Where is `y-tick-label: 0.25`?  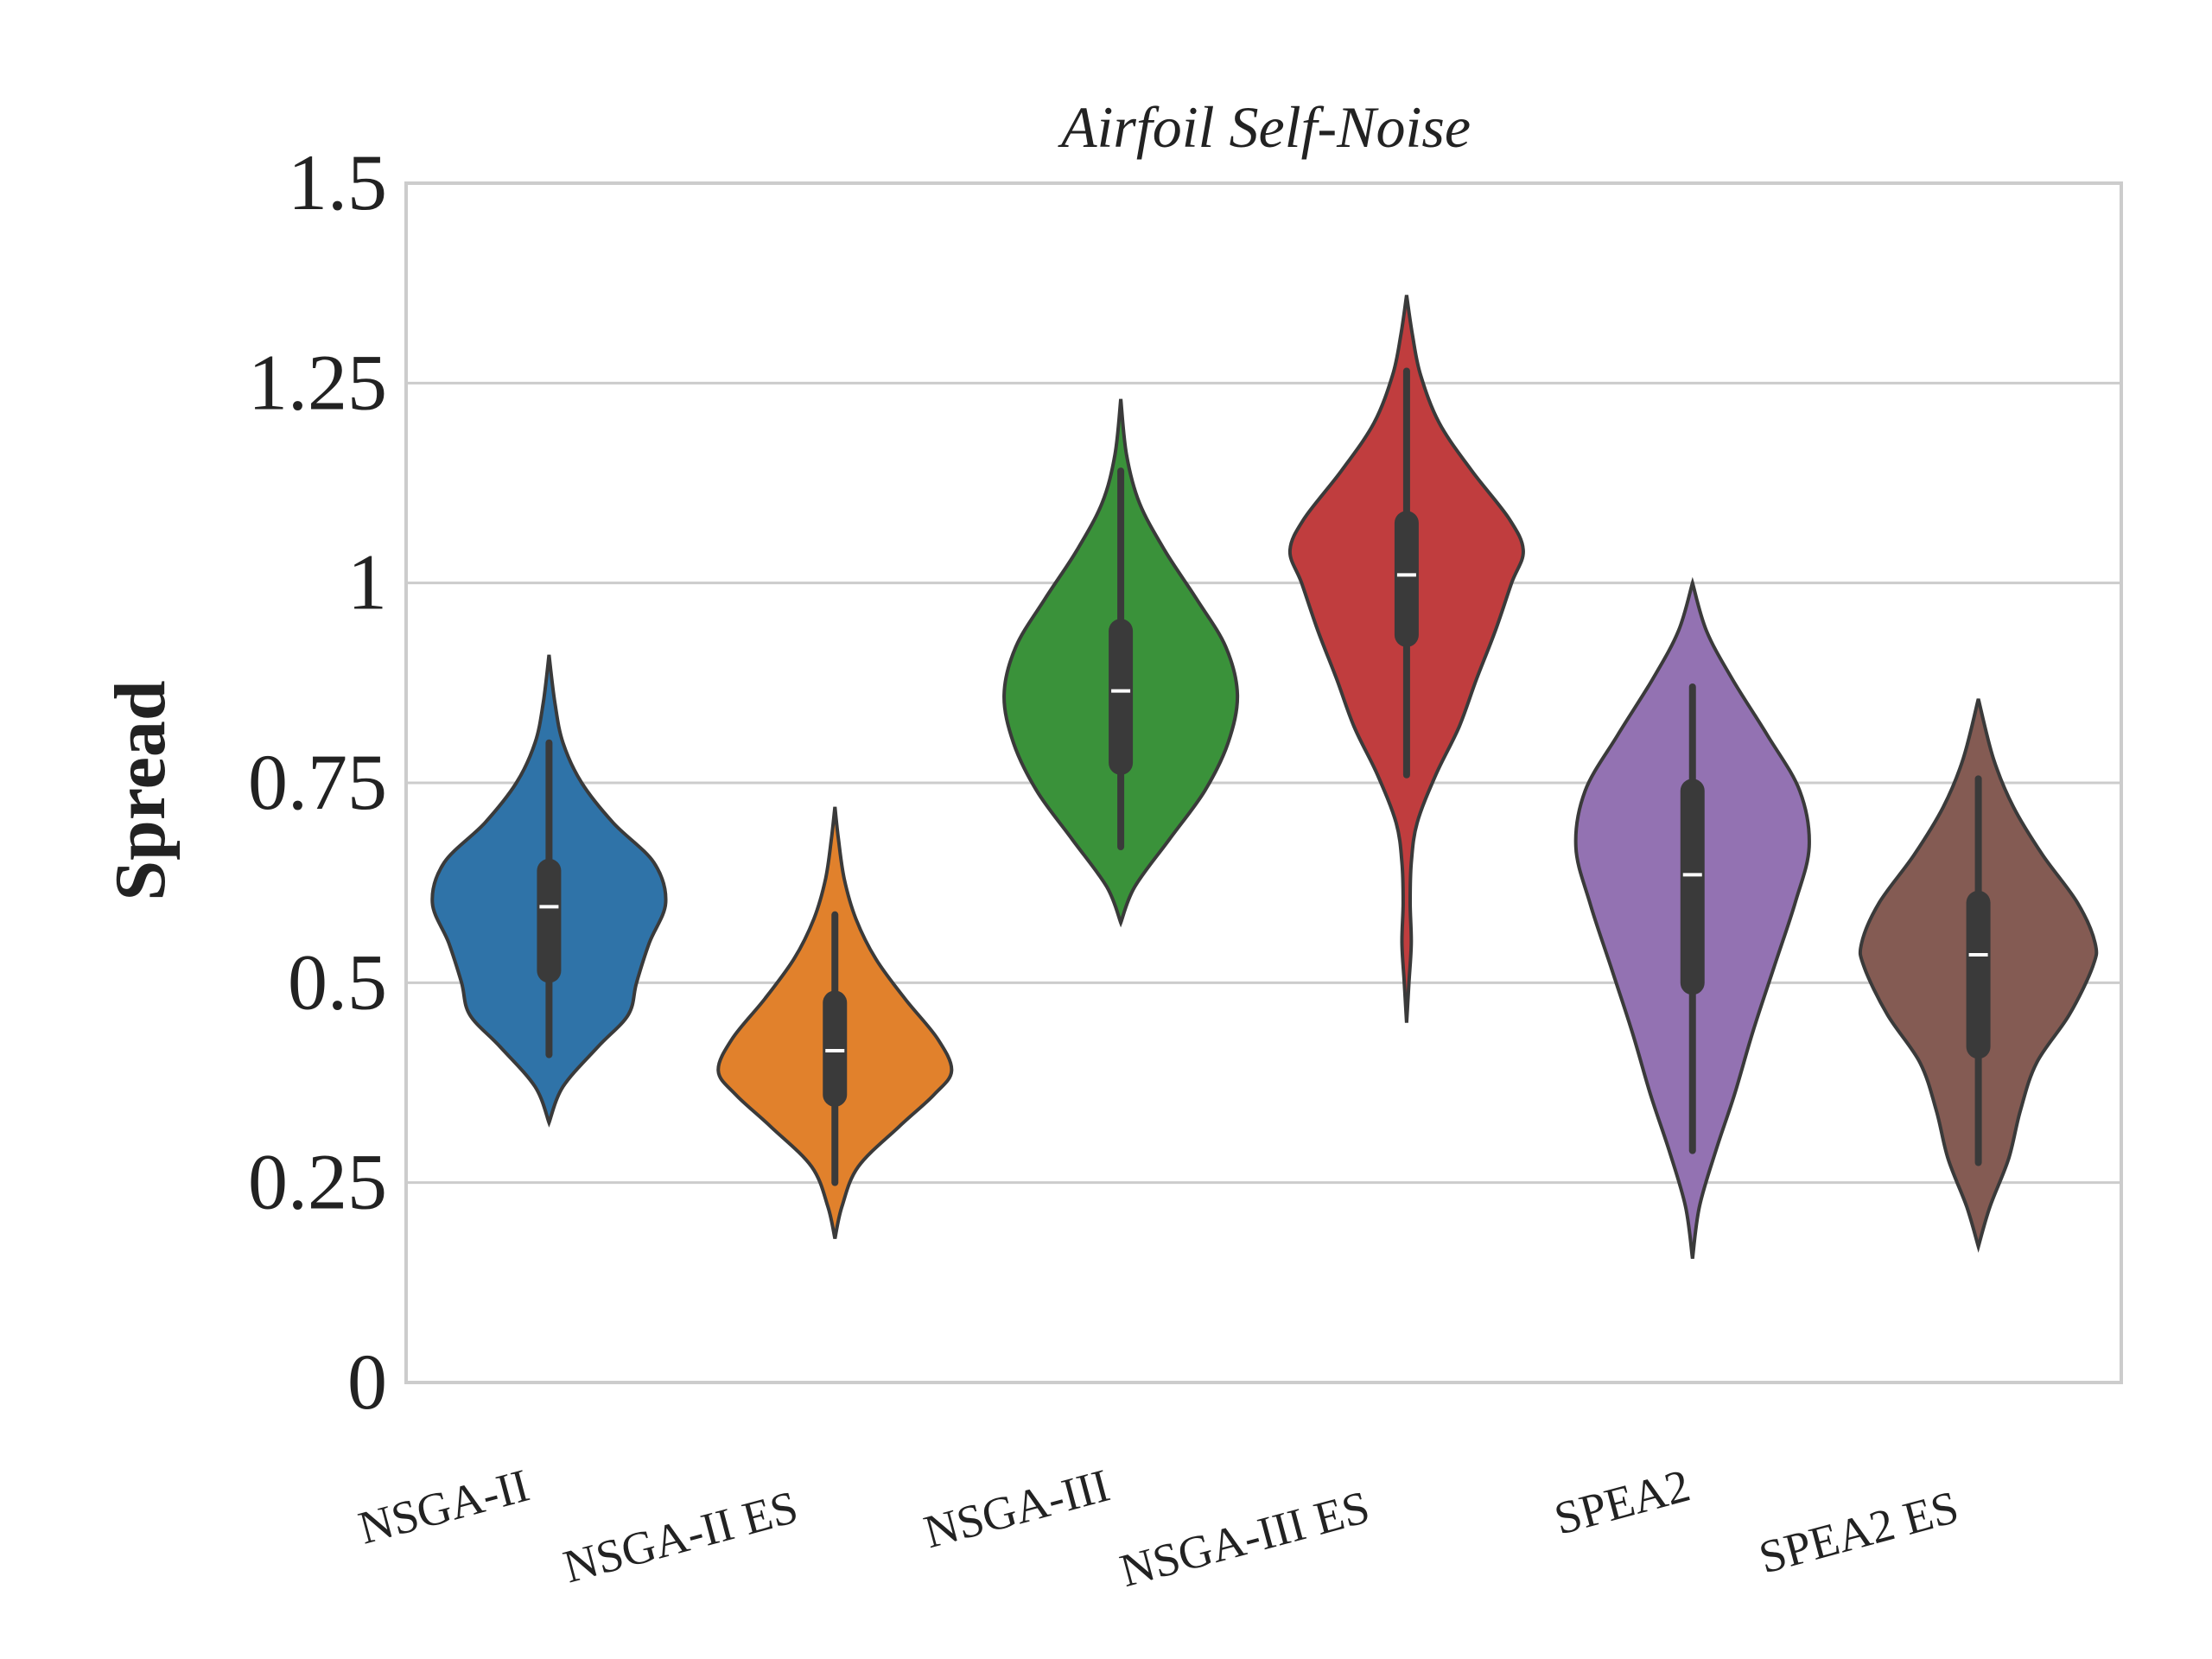 y-tick-label: 0.25 is located at coordinates (317, 1182).